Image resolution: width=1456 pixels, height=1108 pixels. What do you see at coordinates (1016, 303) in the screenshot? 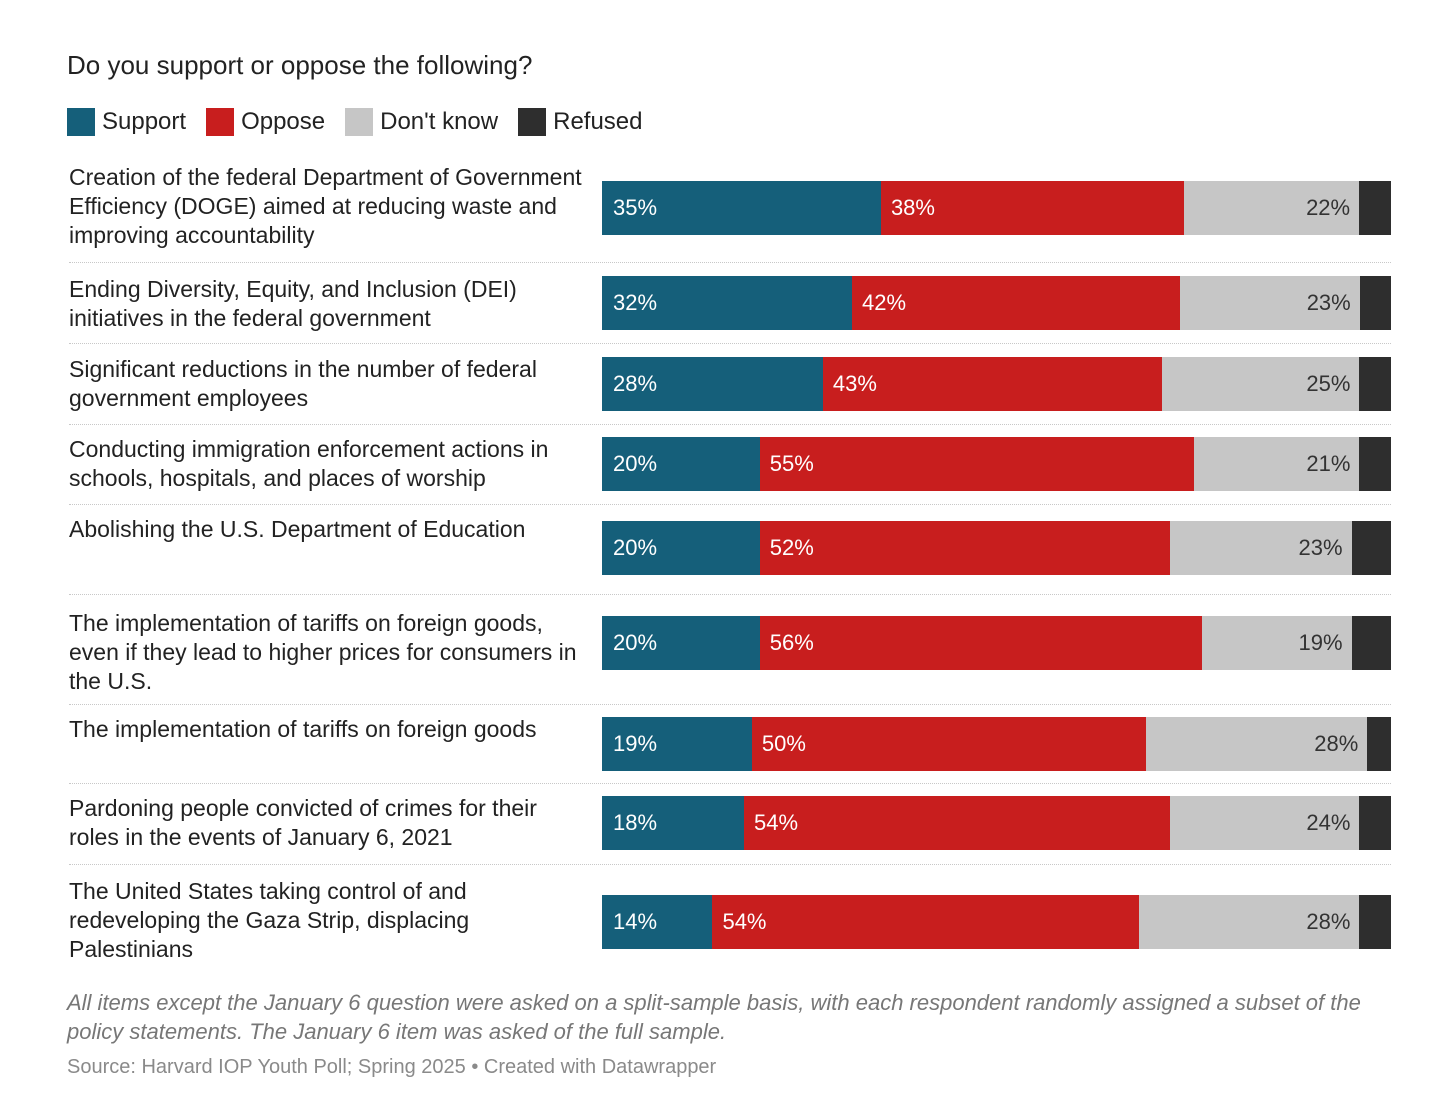
I see `bar-segment-oppose: 42%` at bounding box center [1016, 303].